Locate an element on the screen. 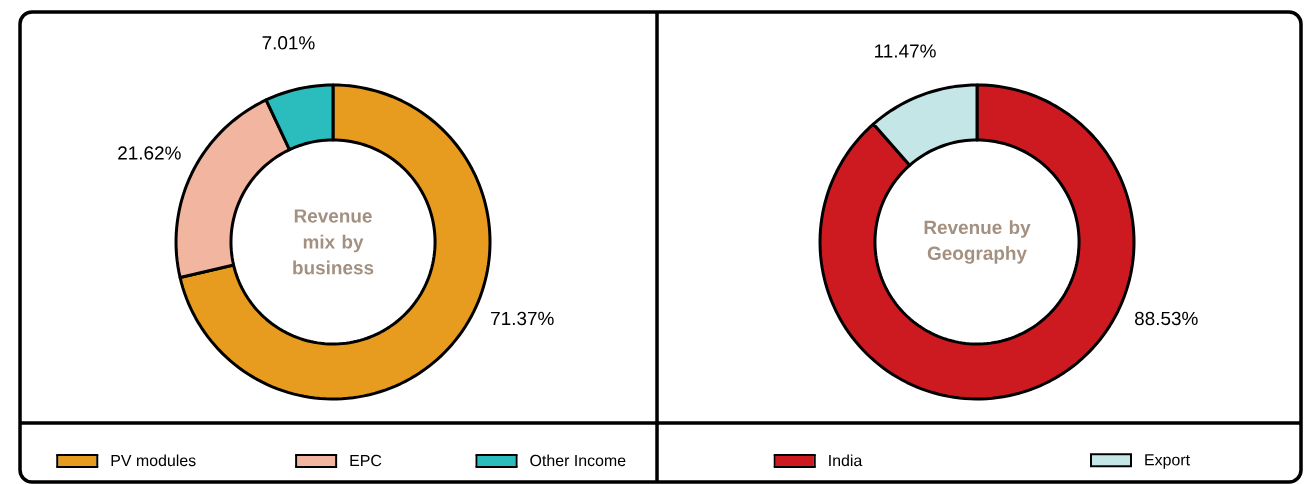  legend-label: Export is located at coordinates (1167, 461).